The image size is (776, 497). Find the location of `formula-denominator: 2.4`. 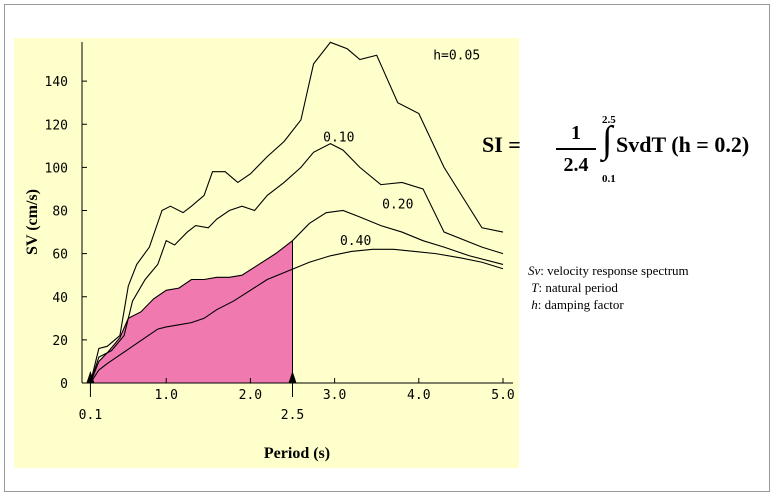

formula-denominator: 2.4 is located at coordinates (576, 165).